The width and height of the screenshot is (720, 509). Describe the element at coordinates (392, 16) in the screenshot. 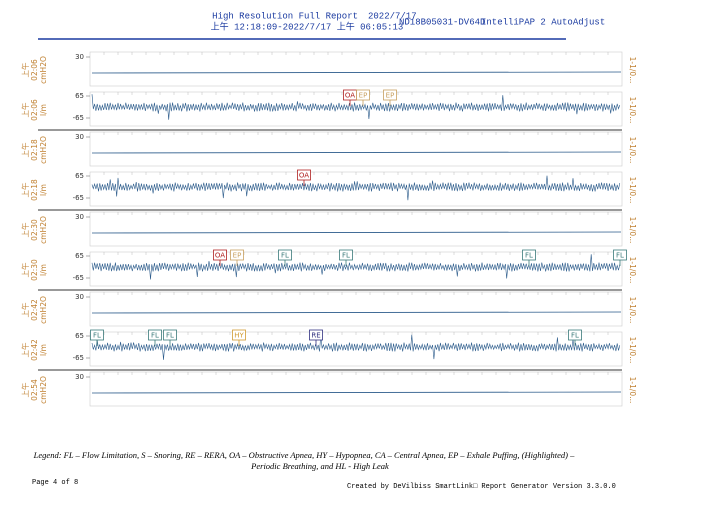

I see `report-date: 2022/7/17` at that location.